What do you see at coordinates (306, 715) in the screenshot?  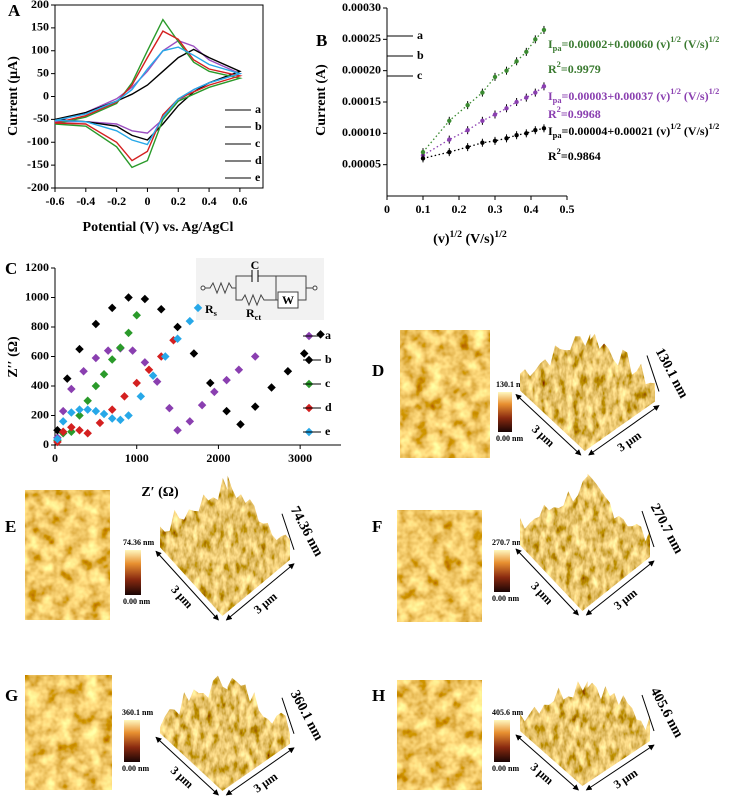 I see `height-label: 360.1 nm` at bounding box center [306, 715].